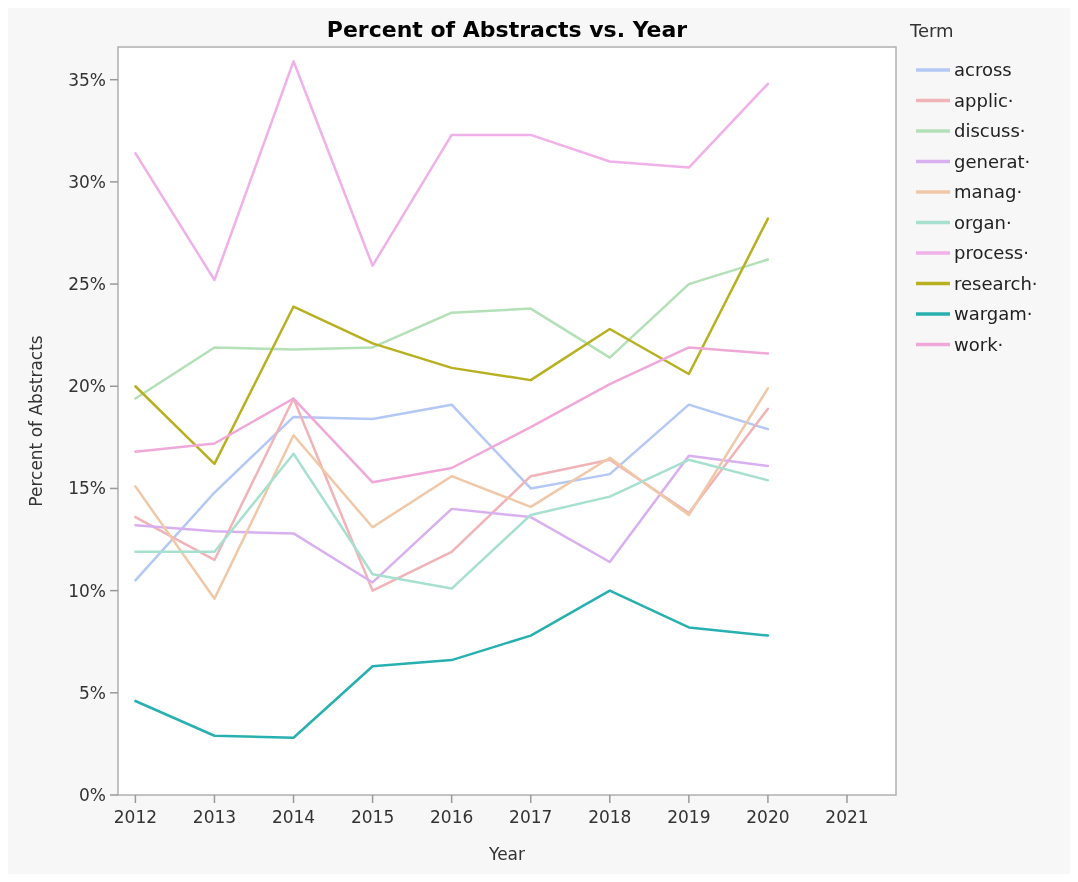 The width and height of the screenshot is (1078, 882). Describe the element at coordinates (979, 344) in the screenshot. I see `legend-label: work·` at that location.